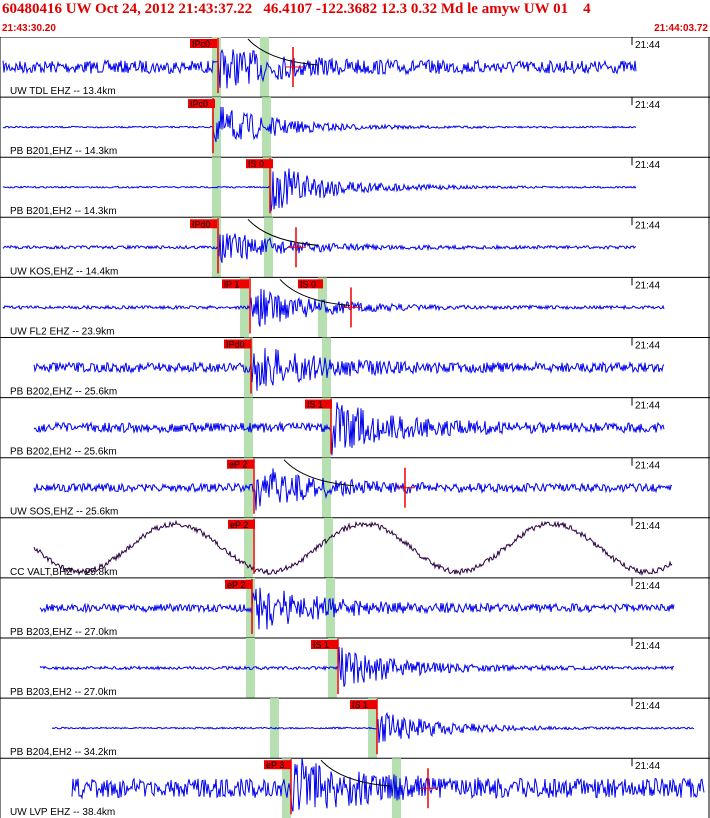 This screenshot has height=818, width=710. What do you see at coordinates (64, 271) in the screenshot?
I see `station-label: UW KOS,EHZ -- 14.4km` at bounding box center [64, 271].